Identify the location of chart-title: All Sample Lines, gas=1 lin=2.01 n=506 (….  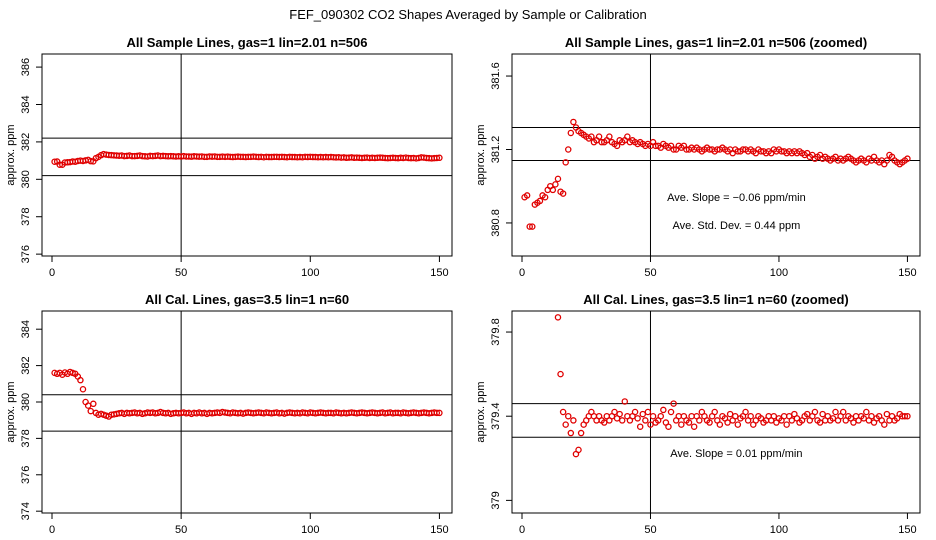
(716, 42).